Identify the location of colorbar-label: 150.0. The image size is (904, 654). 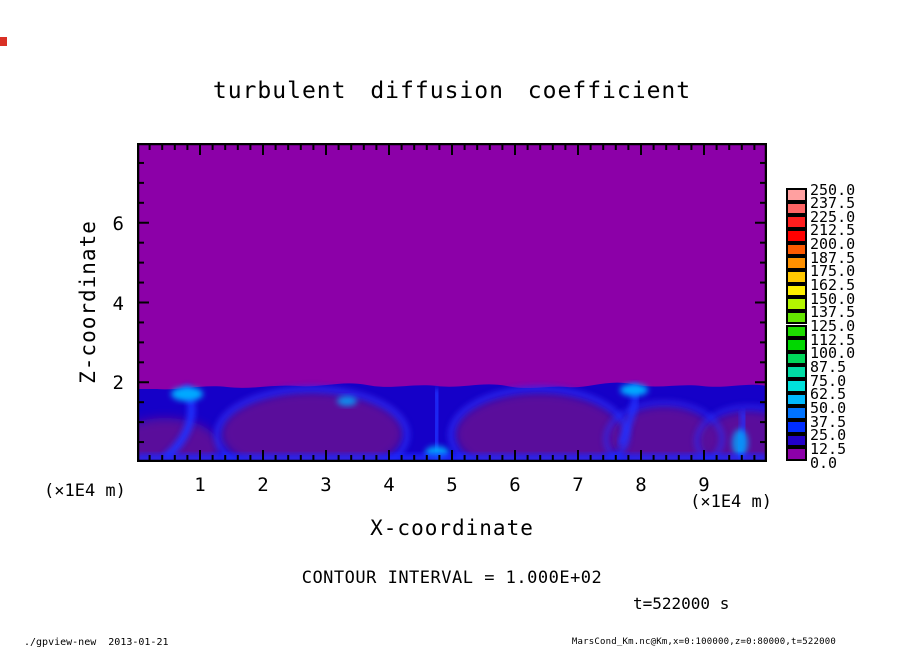
(833, 298).